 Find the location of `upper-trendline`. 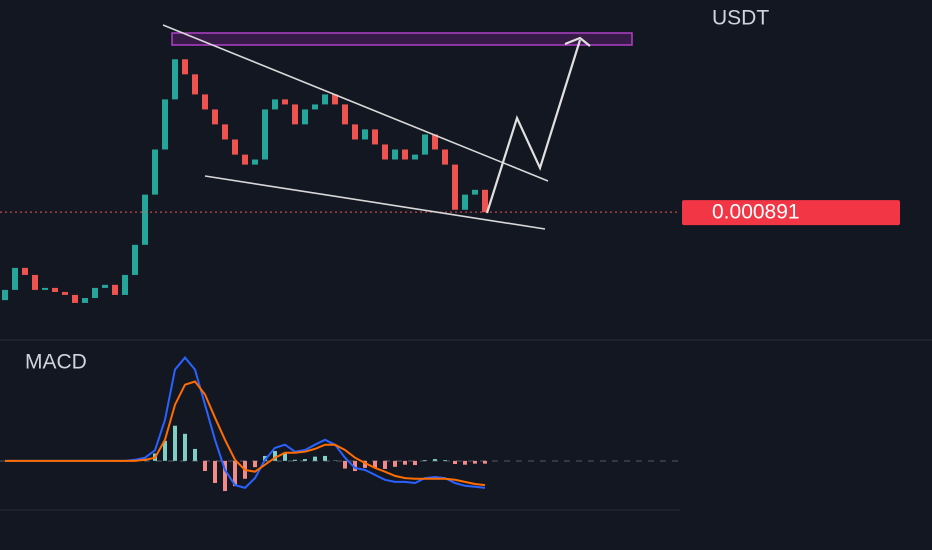

upper-trendline is located at coordinates (355, 103).